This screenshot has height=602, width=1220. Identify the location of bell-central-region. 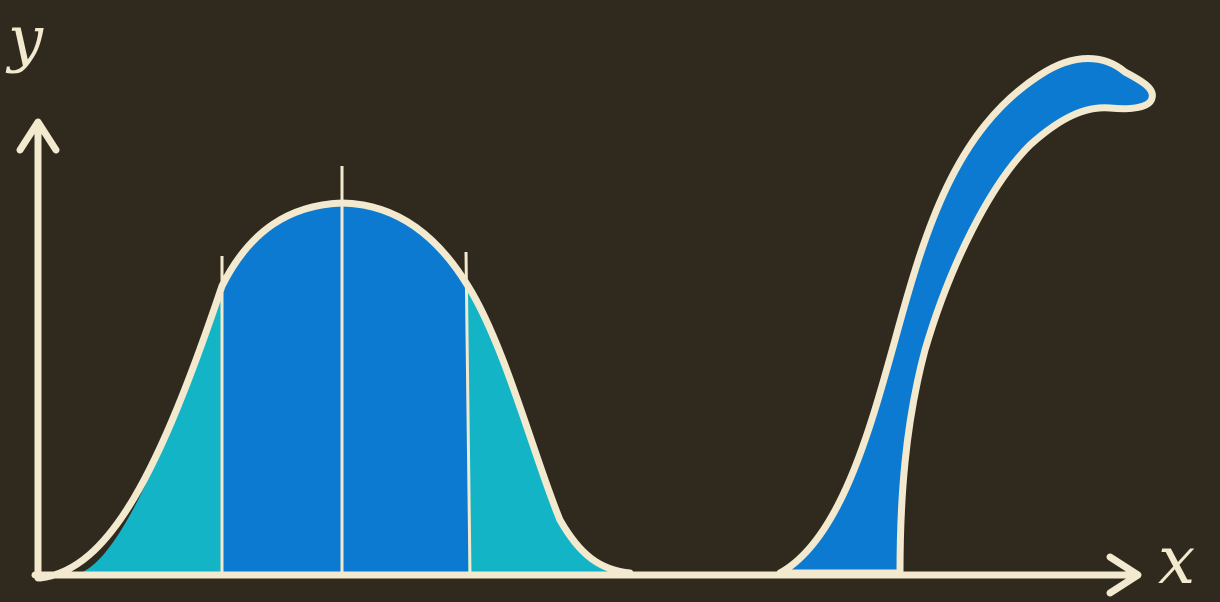
(345, 388).